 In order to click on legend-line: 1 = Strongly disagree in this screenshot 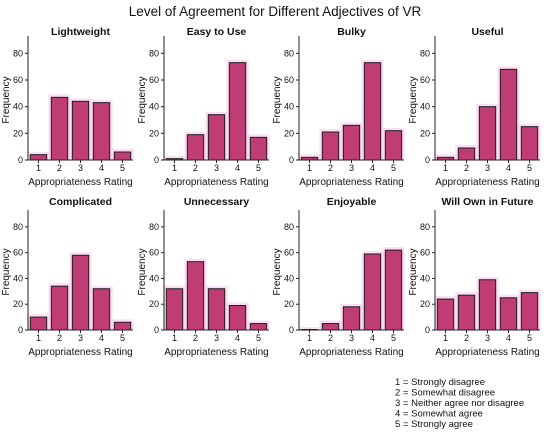, I will do `click(440, 382)`.